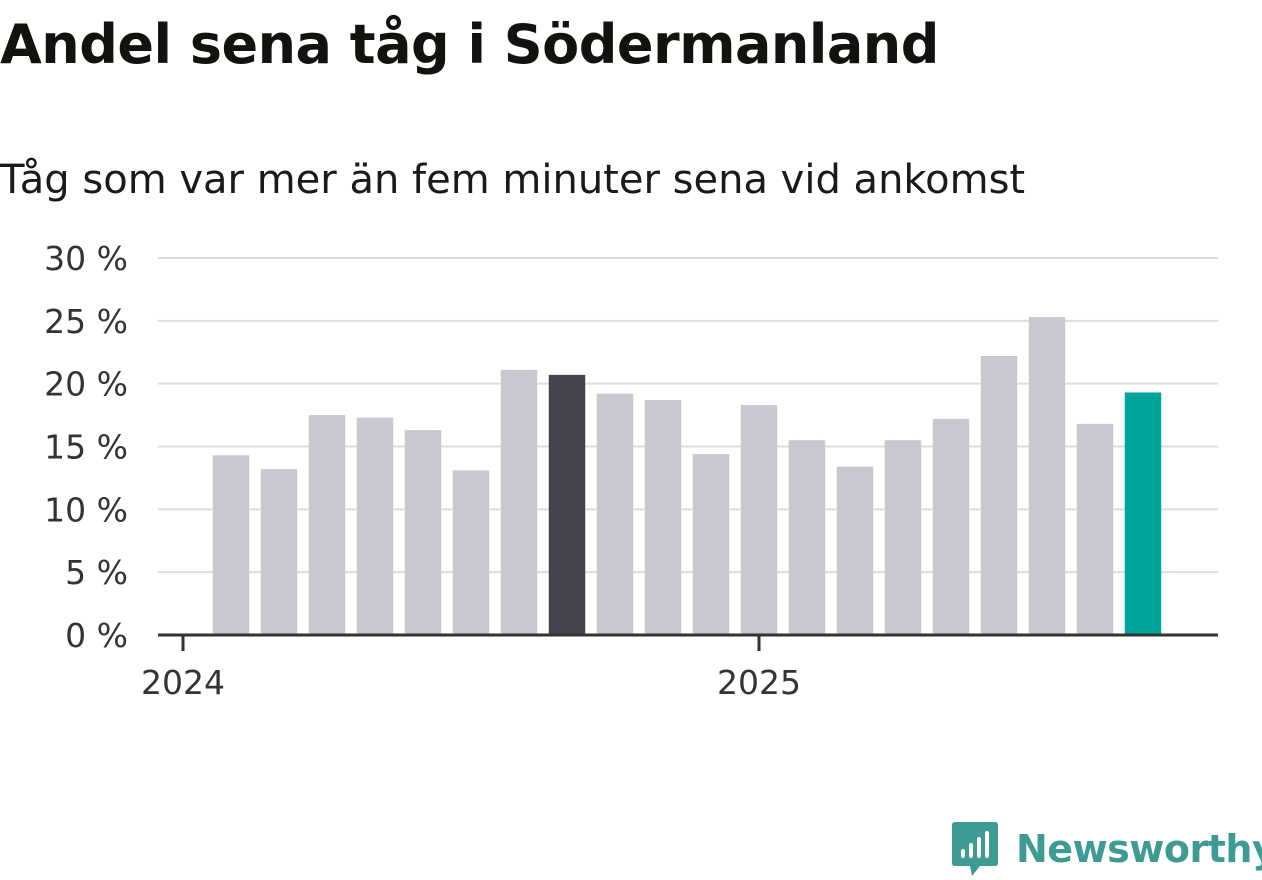 The height and width of the screenshot is (880, 1262). What do you see at coordinates (759, 682) in the screenshot?
I see `x-tick-label: 2025` at bounding box center [759, 682].